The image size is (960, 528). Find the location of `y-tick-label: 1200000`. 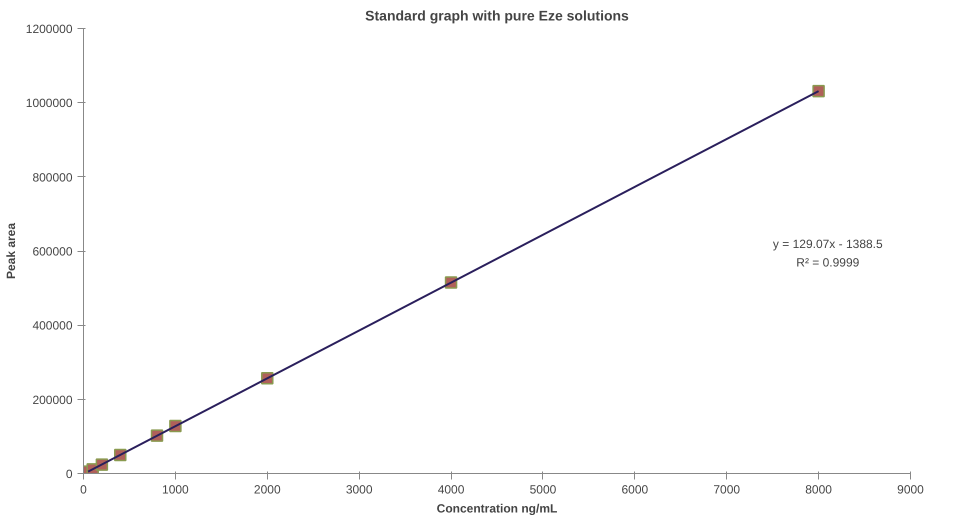

y-tick-label: 1200000 is located at coordinates (49, 29).